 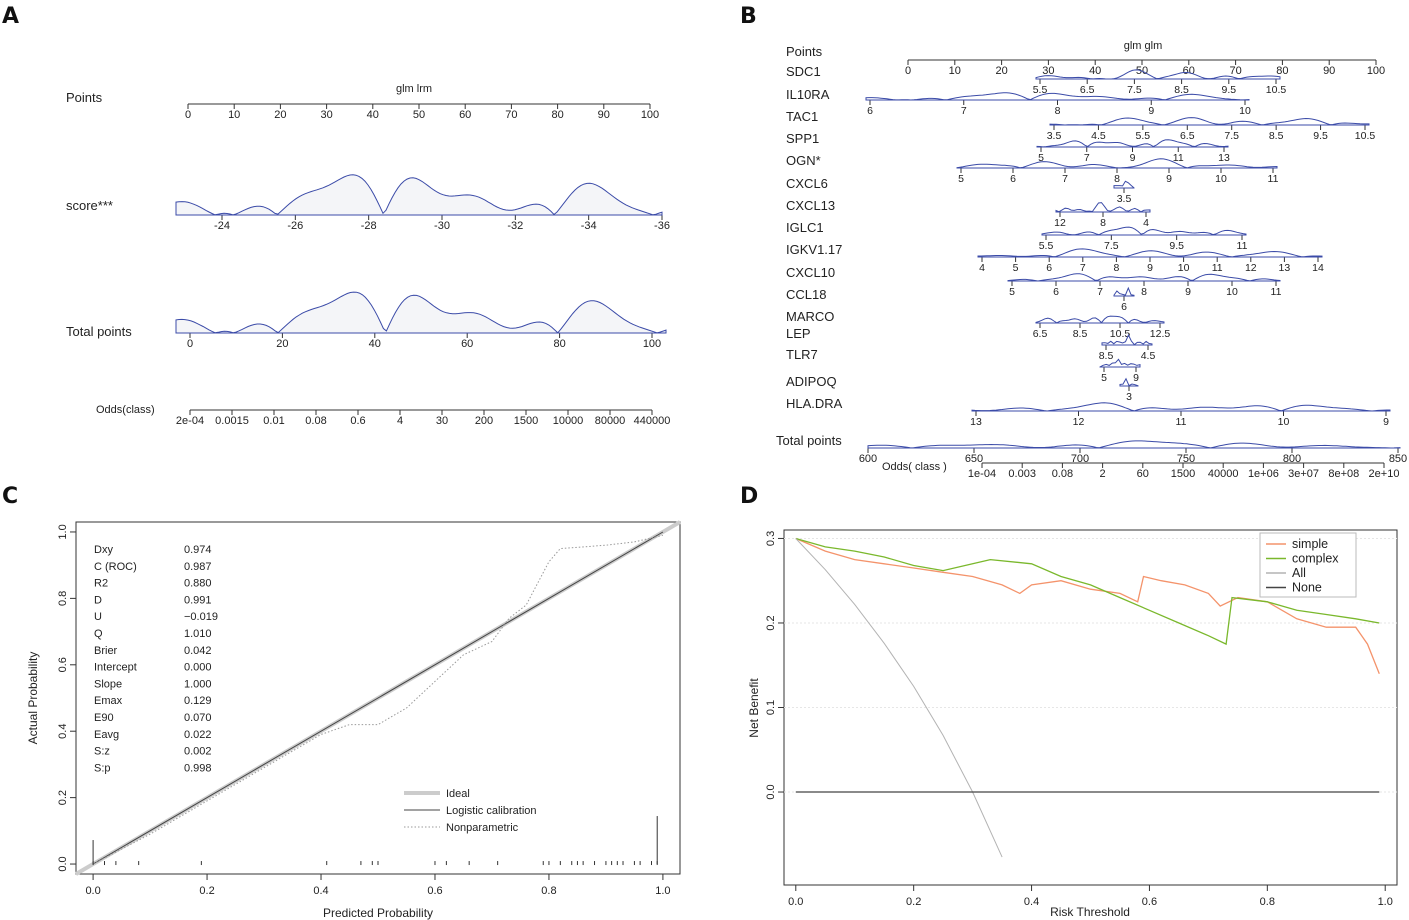 I want to click on b-odds-tick-label: 40000, so click(x=1223, y=474).